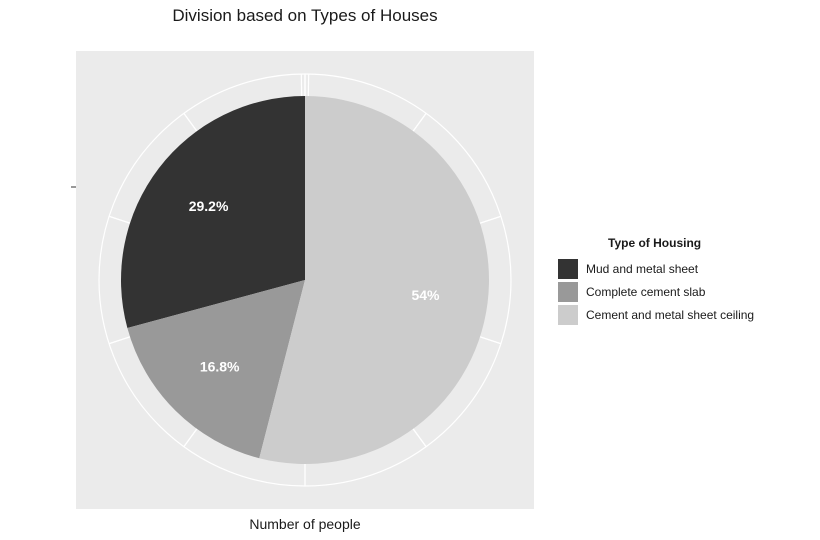 This screenshot has width=820, height=540. I want to click on slice-label: 29.2%, so click(209, 206).